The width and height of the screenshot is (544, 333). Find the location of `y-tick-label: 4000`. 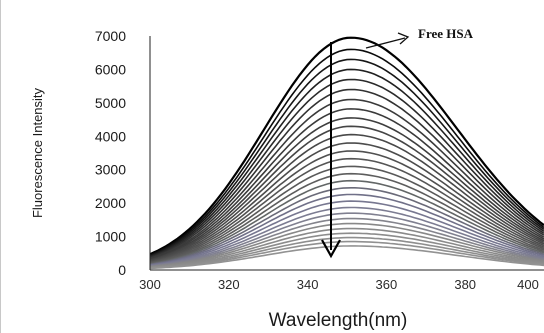

y-tick-label: 4000 is located at coordinates (110, 136).